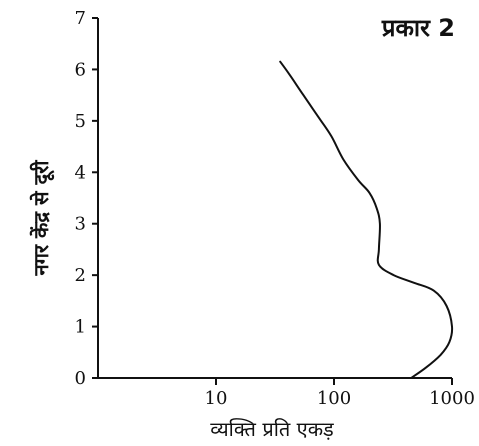 The image size is (479, 446). What do you see at coordinates (216, 398) in the screenshot?
I see `x-tick-label: 10` at bounding box center [216, 398].